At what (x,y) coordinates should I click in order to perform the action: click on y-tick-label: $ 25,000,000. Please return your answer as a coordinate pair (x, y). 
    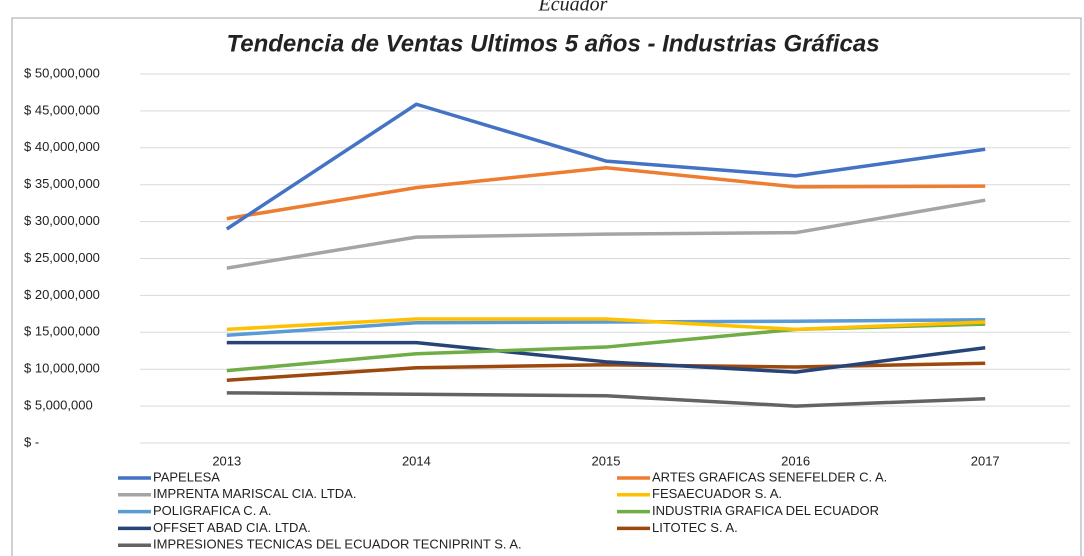
    Looking at the image, I should click on (62, 257).